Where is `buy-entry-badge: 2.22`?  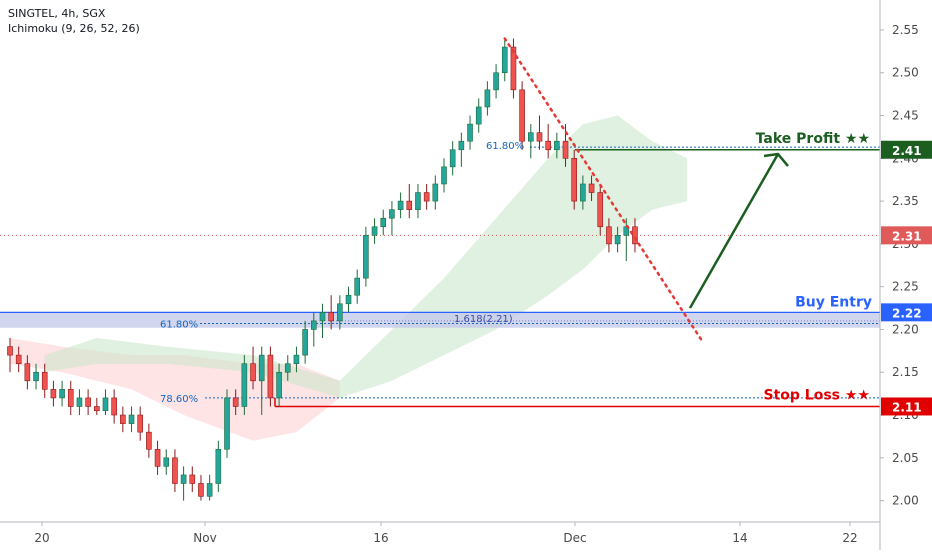
buy-entry-badge: 2.22 is located at coordinates (907, 313).